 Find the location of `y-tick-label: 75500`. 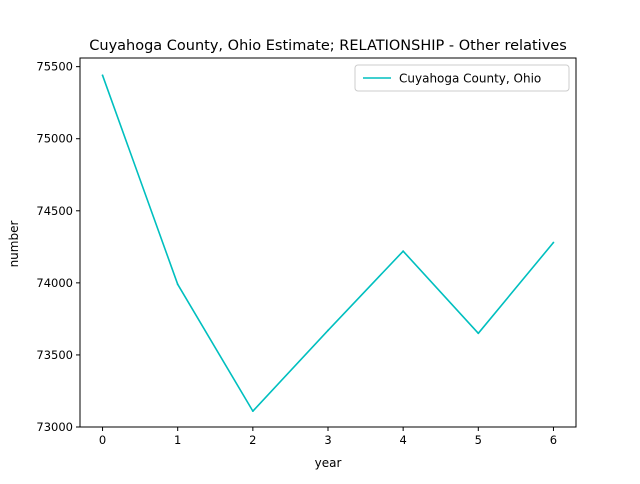

y-tick-label: 75500 is located at coordinates (54, 67).